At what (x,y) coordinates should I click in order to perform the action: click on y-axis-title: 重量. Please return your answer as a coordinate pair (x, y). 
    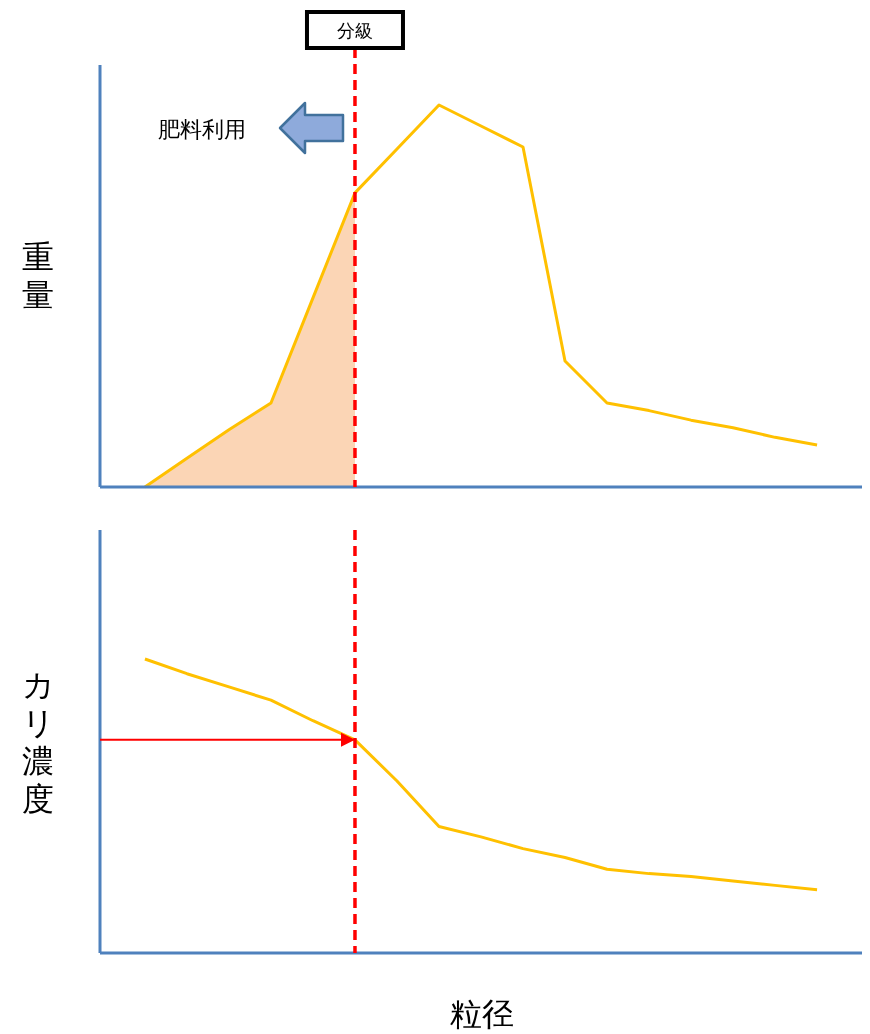
    Looking at the image, I should click on (38, 276).